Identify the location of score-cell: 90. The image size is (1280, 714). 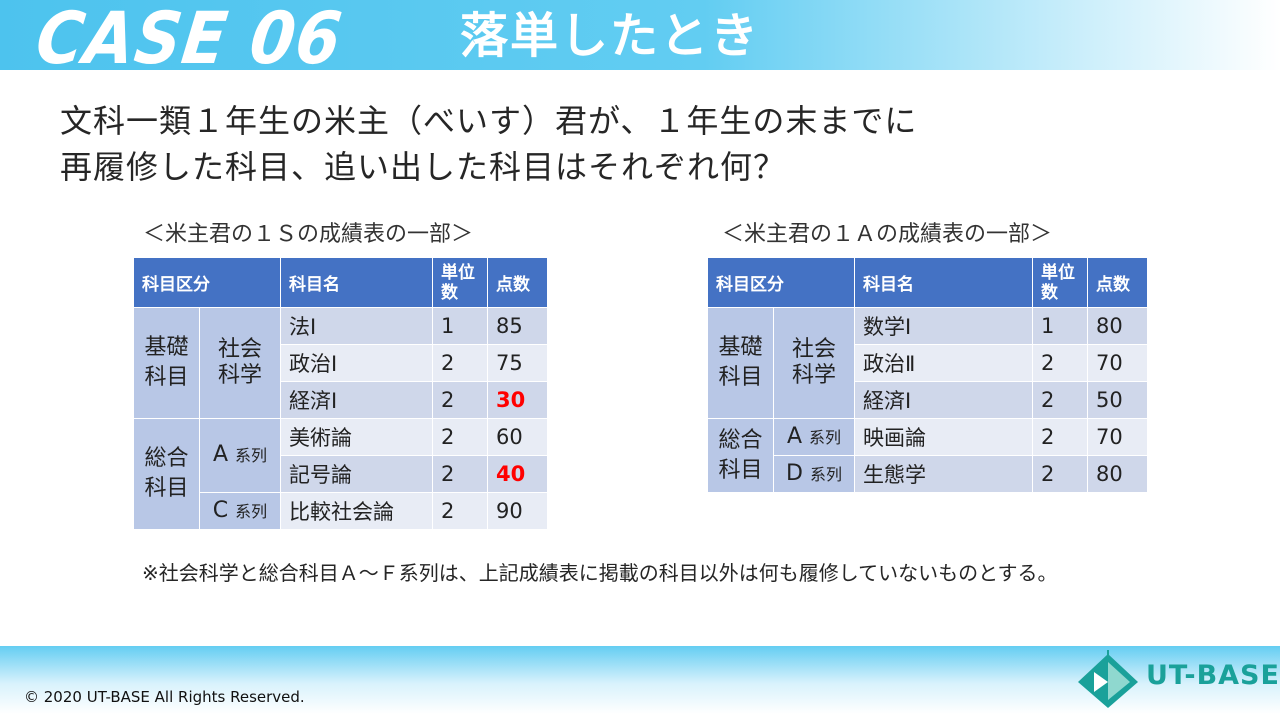
(517, 511).